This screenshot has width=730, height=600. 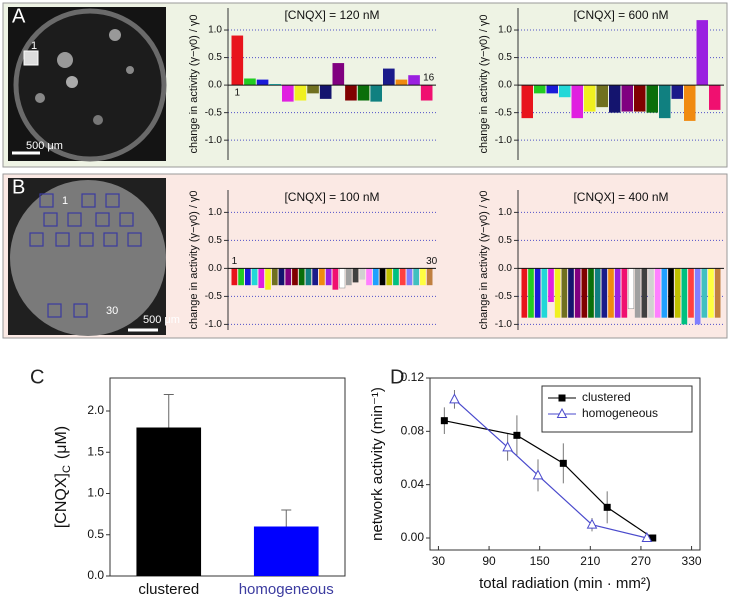 I want to click on y-axis-label-sub: C, so click(x=67, y=469).